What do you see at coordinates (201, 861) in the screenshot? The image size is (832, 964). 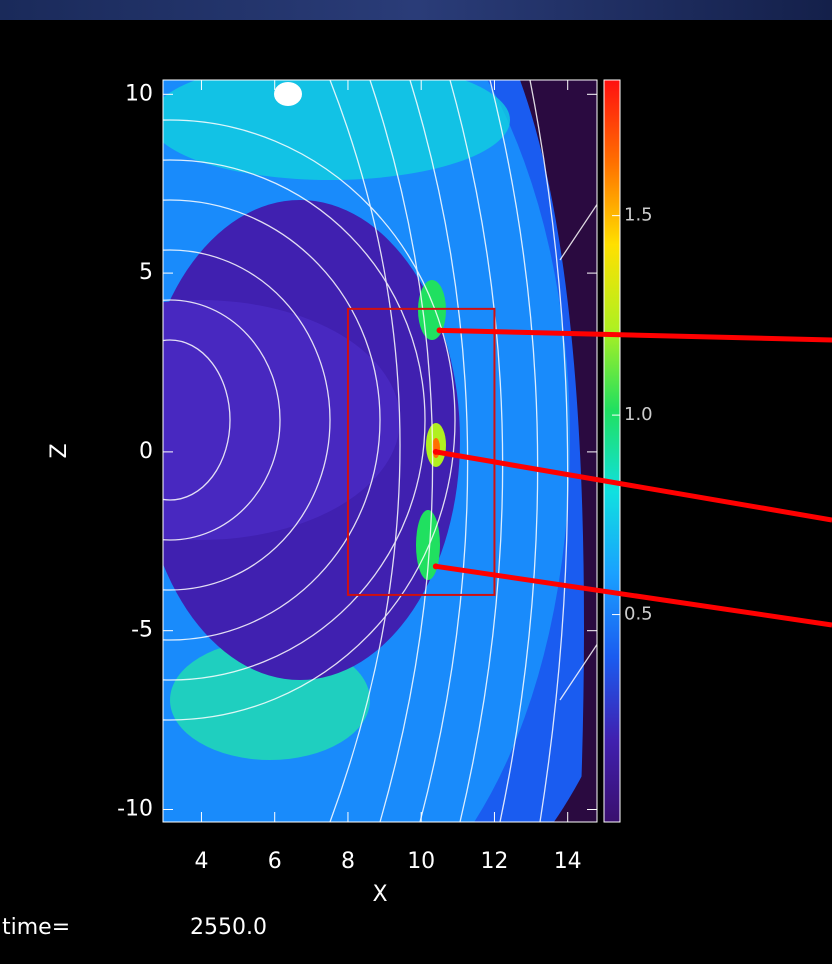 I see `x-tick-label: 4` at bounding box center [201, 861].